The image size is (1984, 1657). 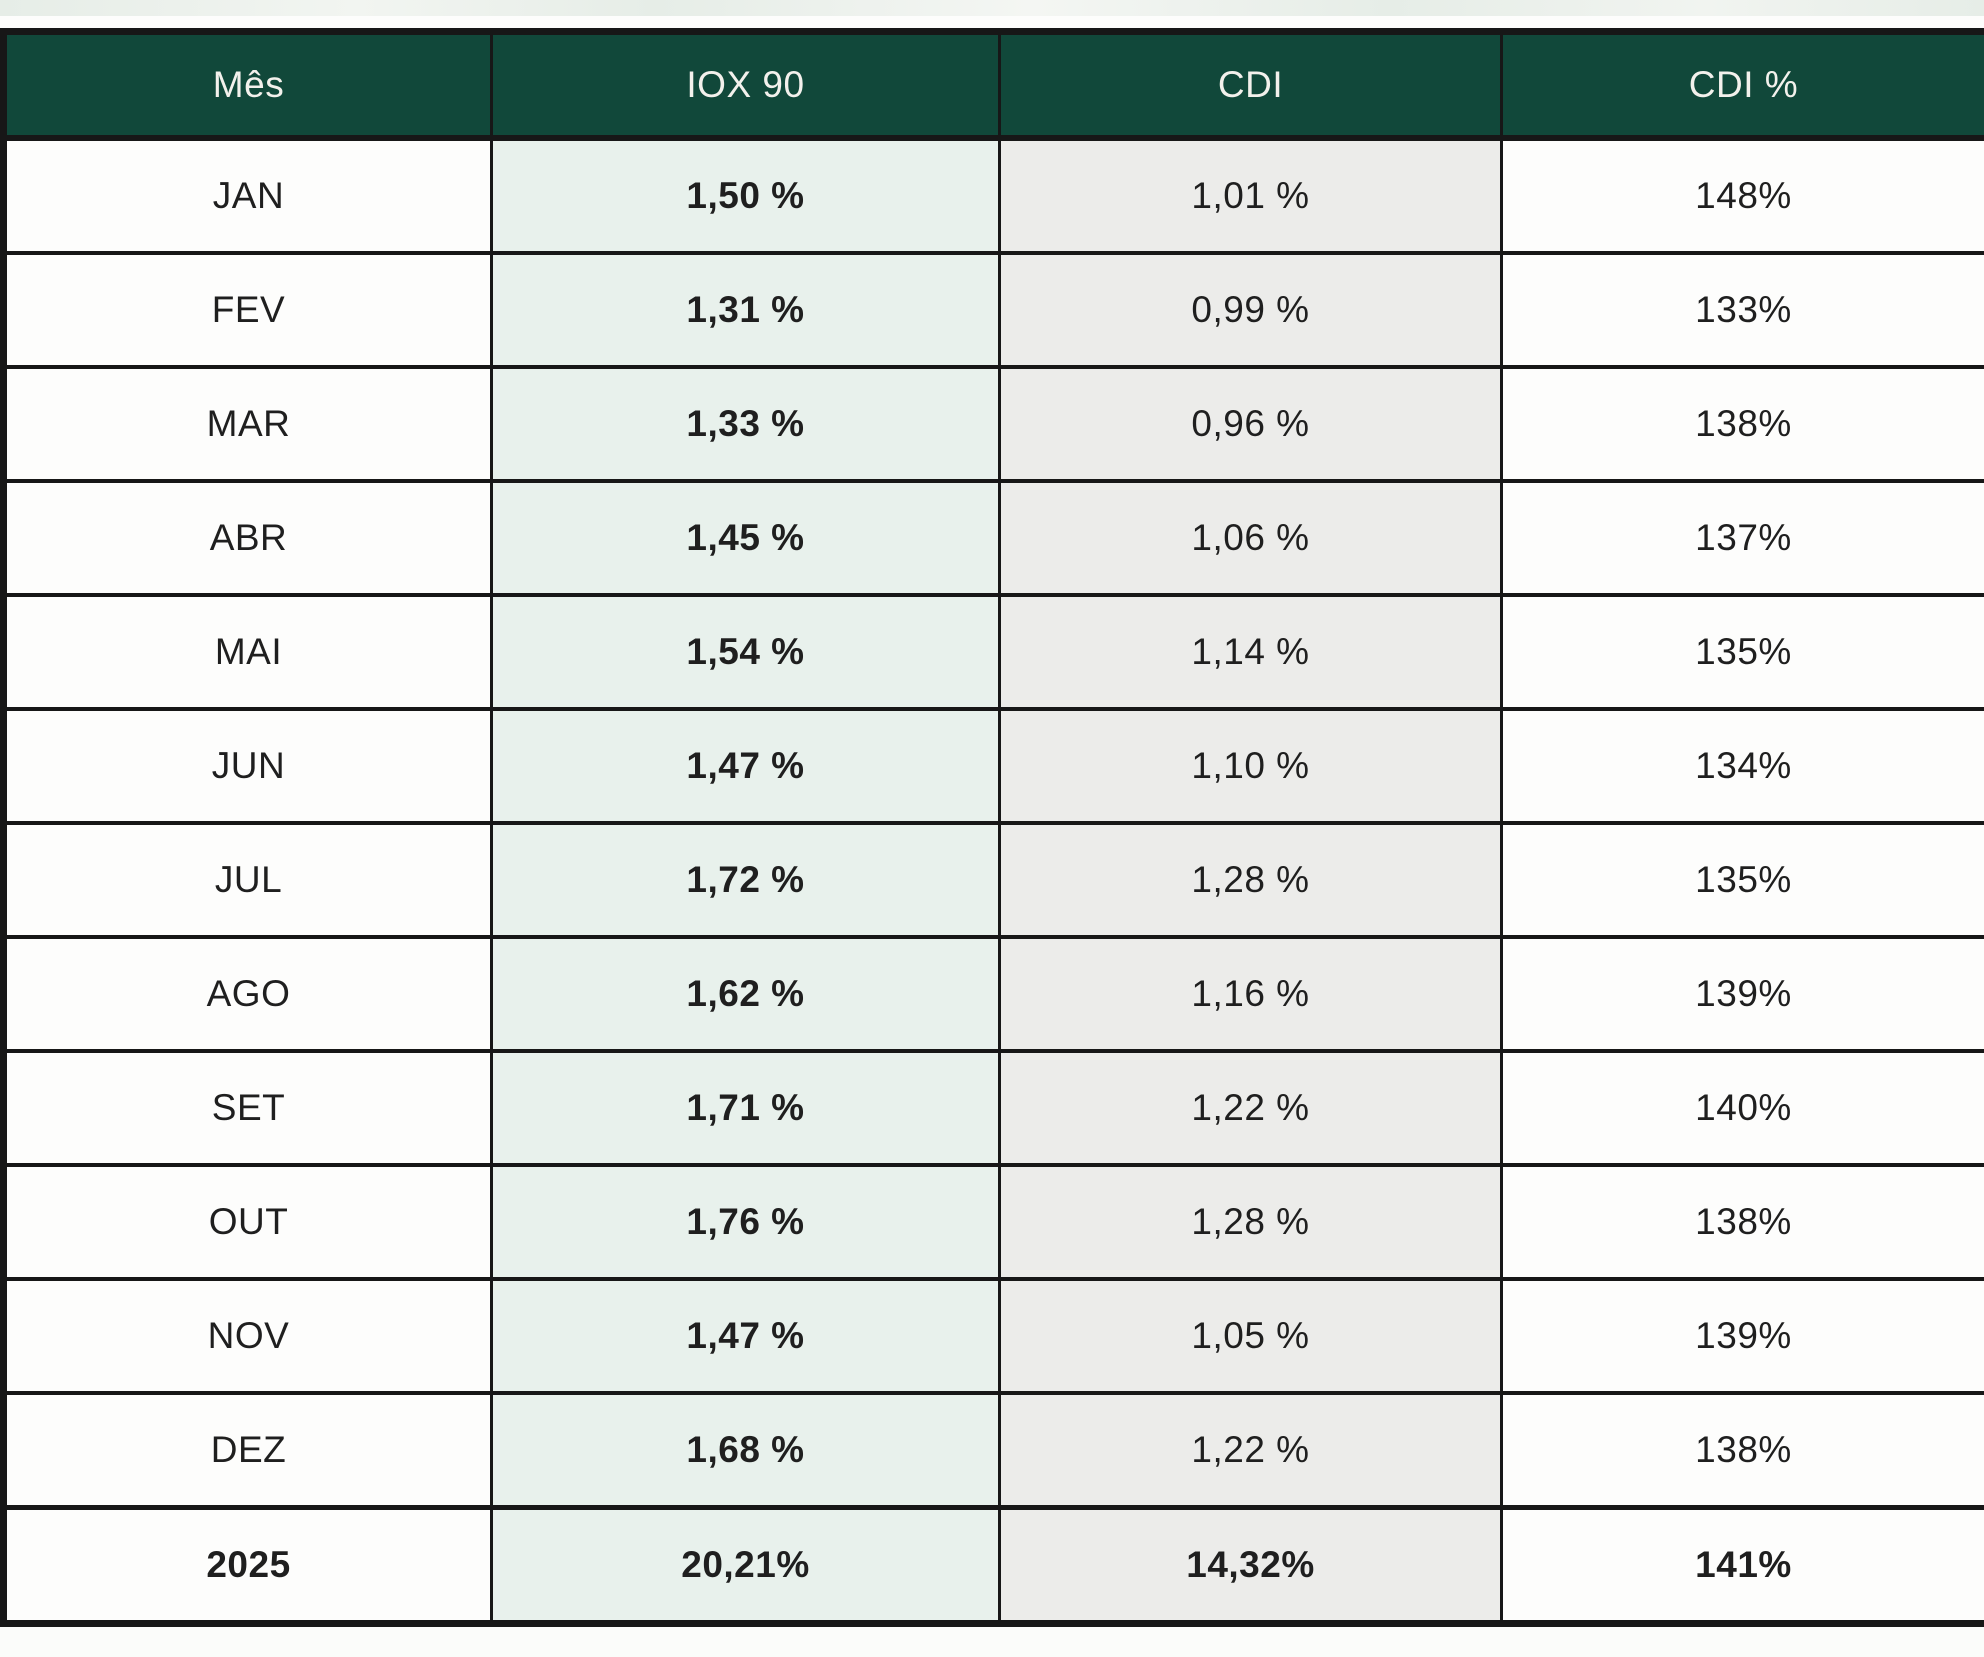 I want to click on table-row: SET 1,71 % 1,22 % 140%, so click(x=994, y=1108).